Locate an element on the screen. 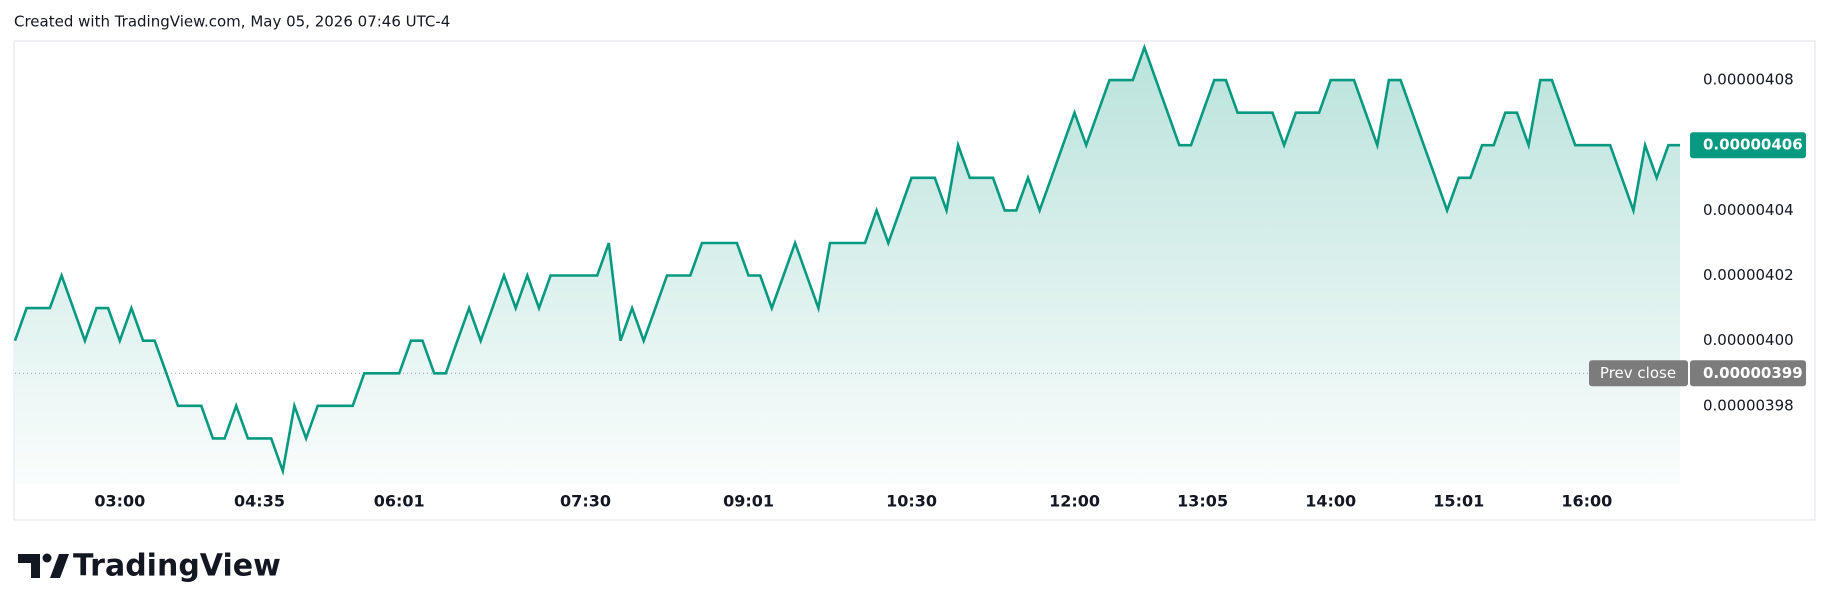 Image resolution: width=1830 pixels, height=611 pixels. x-tick-label: 09:01 is located at coordinates (748, 501).